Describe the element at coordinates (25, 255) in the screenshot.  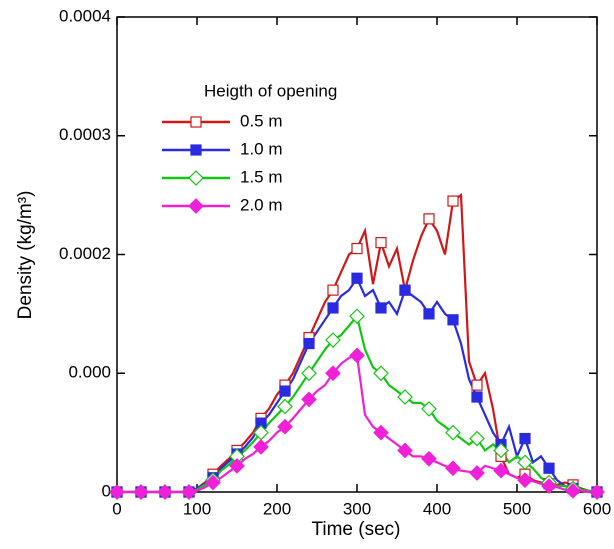
I see `y-axis-label: Density (kg/m³)` at that location.